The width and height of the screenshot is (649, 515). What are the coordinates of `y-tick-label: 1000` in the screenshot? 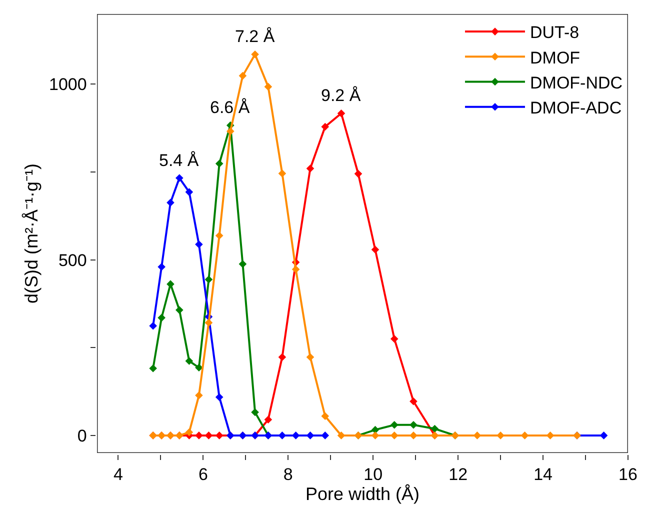 It's located at (68, 84).